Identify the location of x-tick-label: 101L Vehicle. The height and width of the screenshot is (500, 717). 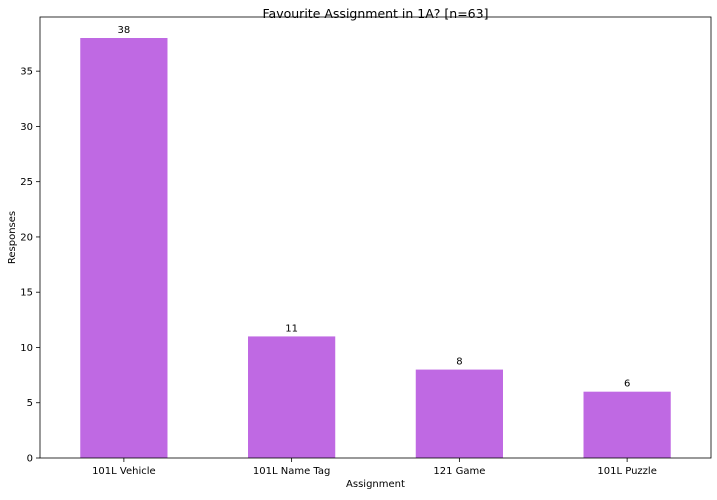
(124, 471).